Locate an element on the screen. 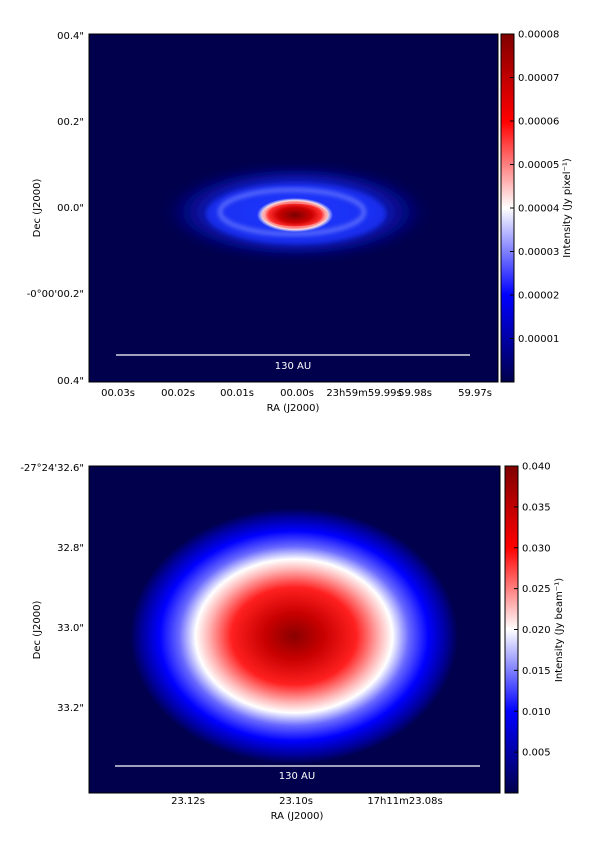  top-colorbar-tick-label: 0.00004 is located at coordinates (538, 209).